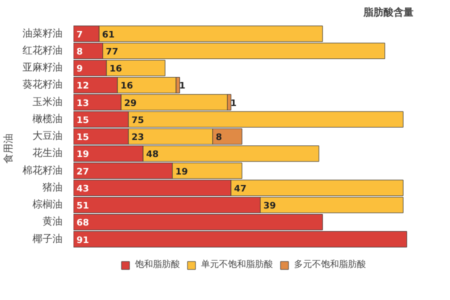 Image resolution: width=450 pixels, height=300 pixels. I want to click on data-label: 7, so click(79, 35).